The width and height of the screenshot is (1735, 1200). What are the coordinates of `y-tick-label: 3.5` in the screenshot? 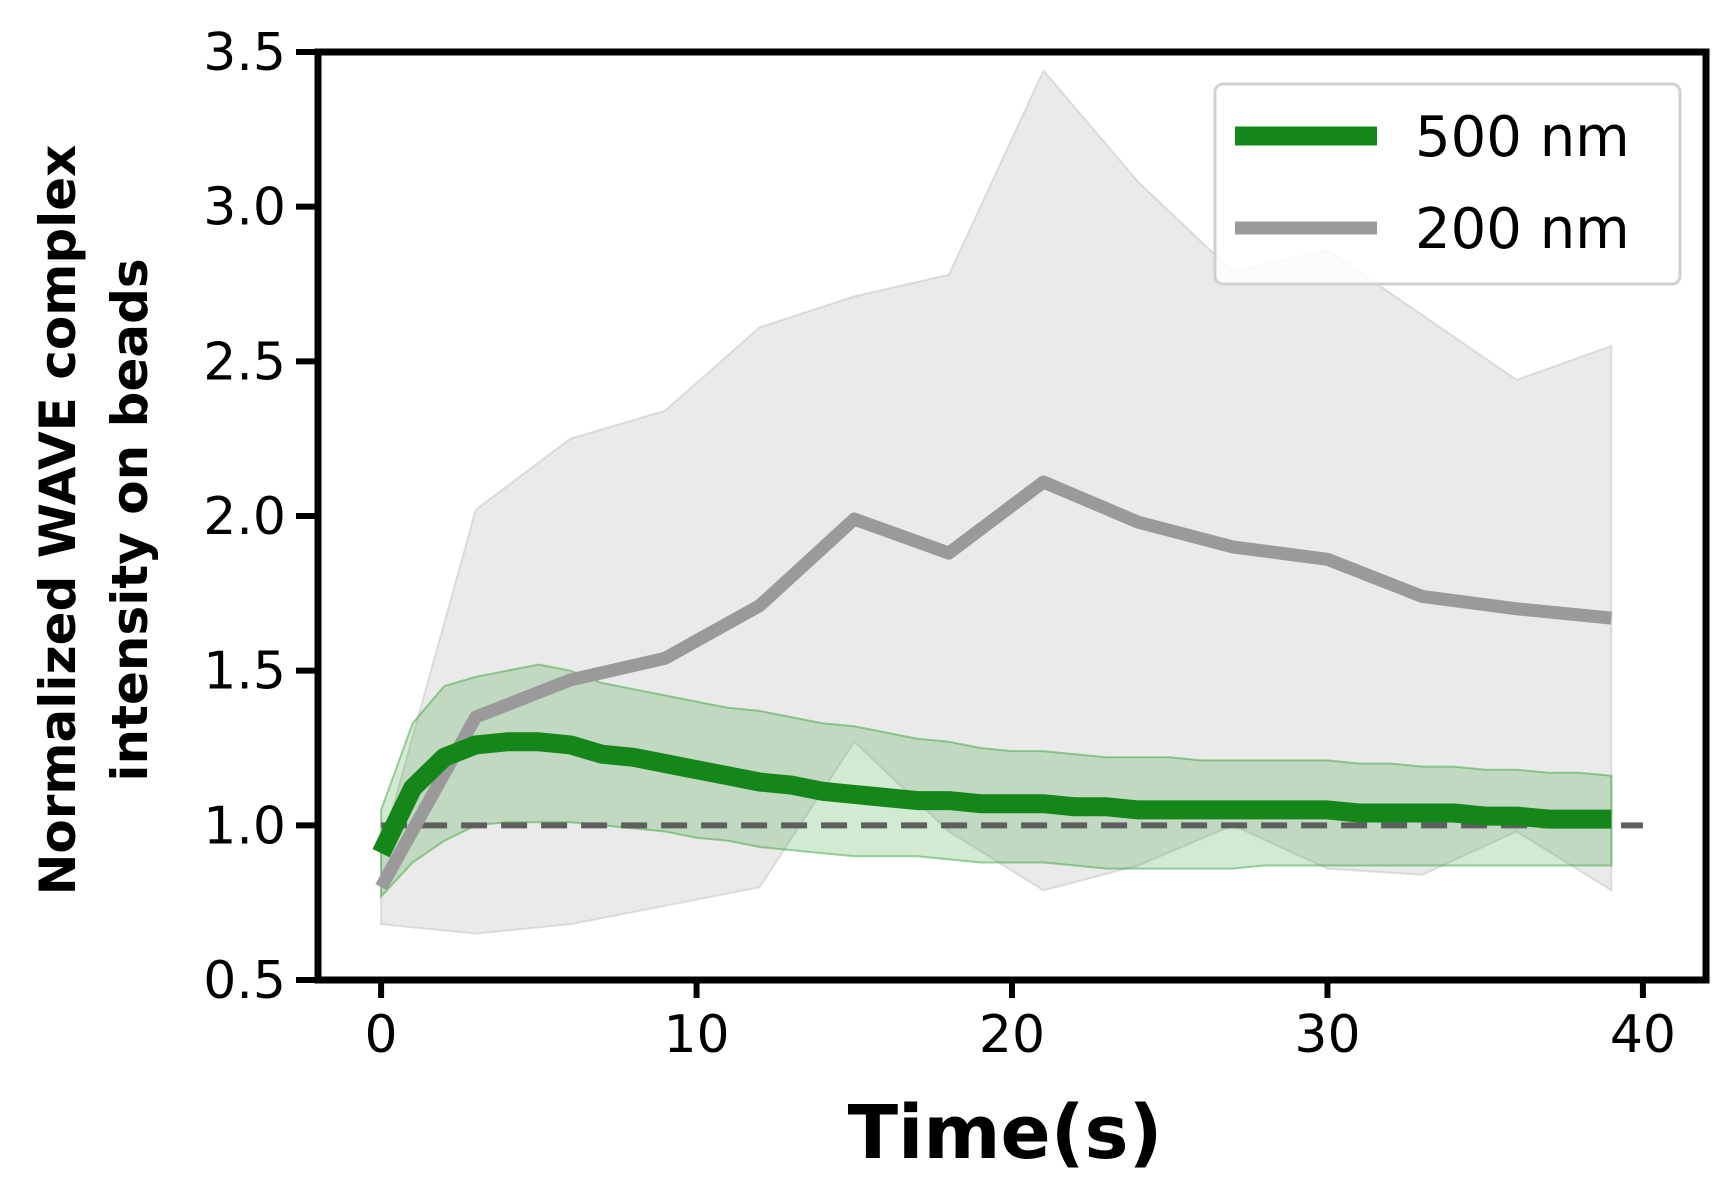 It's located at (244, 53).